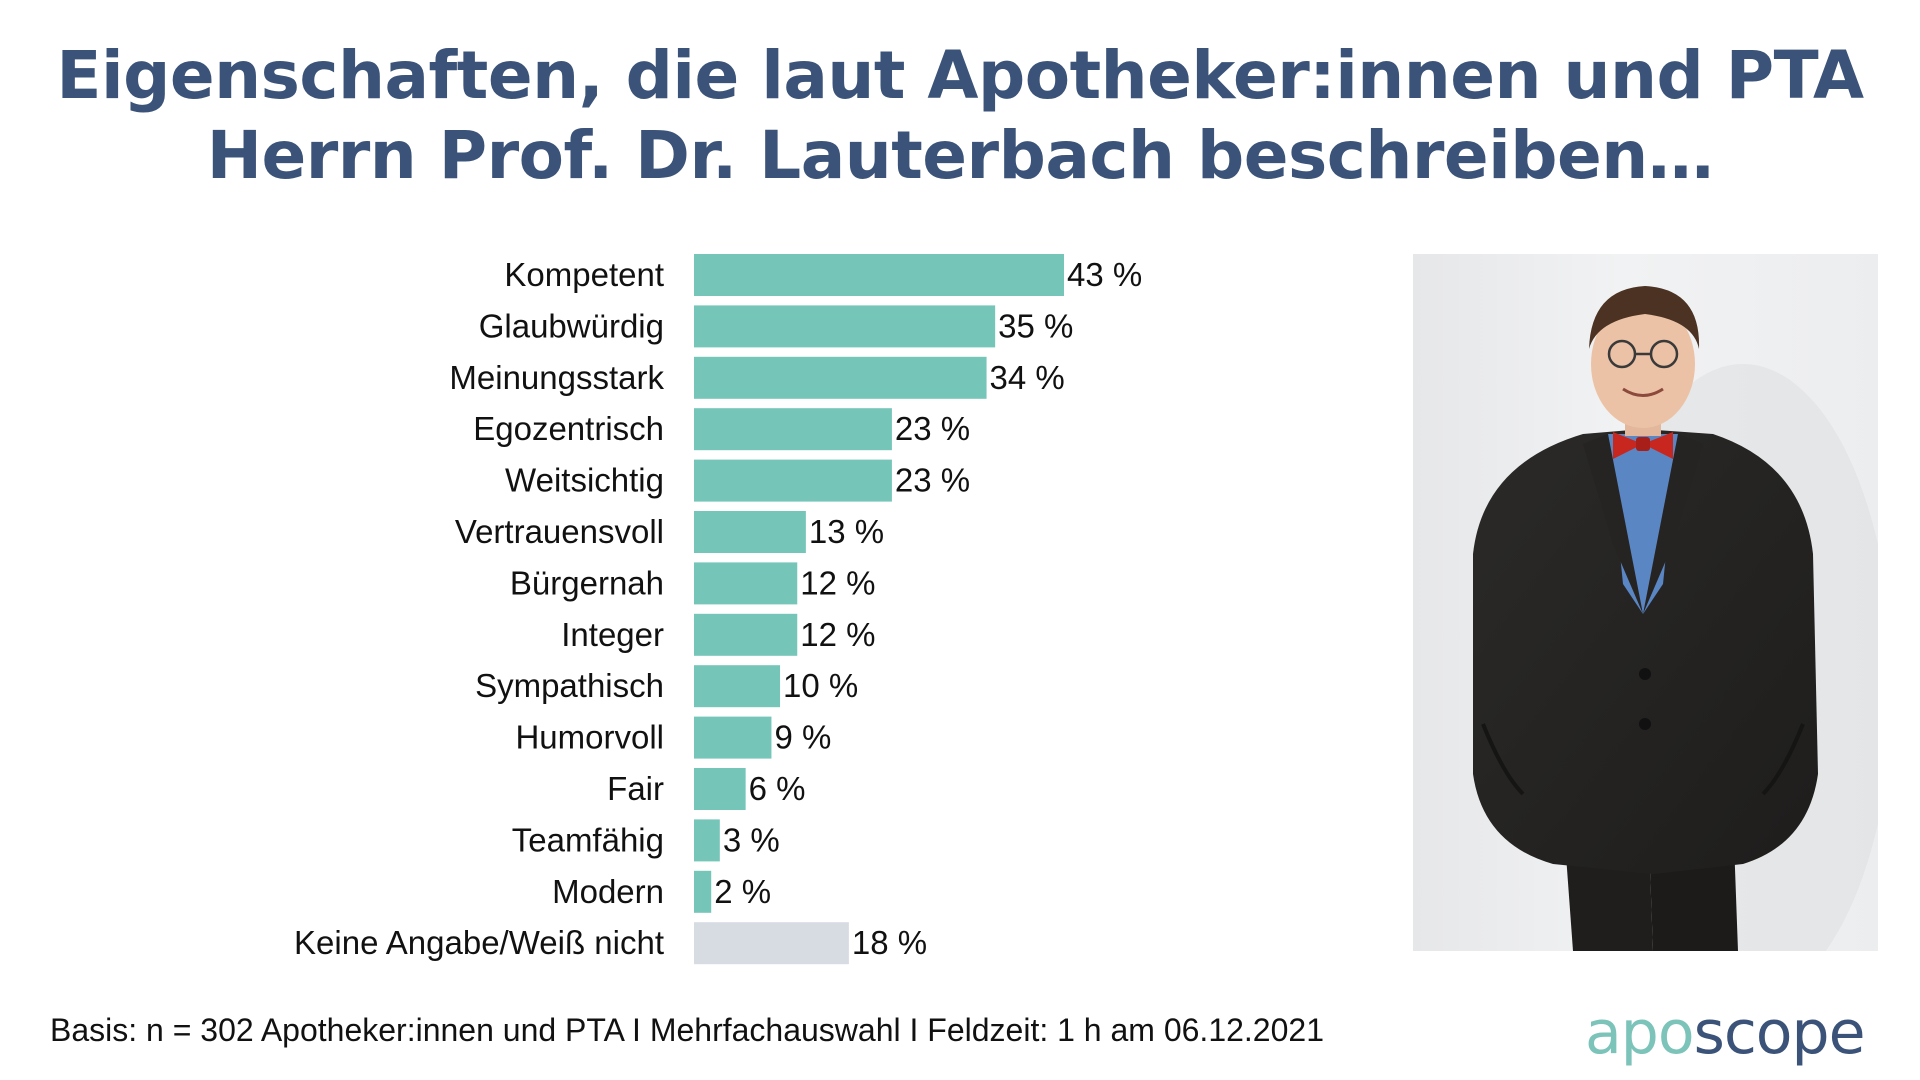 This screenshot has height=1080, width=1920. What do you see at coordinates (1779, 1033) in the screenshot?
I see `logo-part-scope: scope` at bounding box center [1779, 1033].